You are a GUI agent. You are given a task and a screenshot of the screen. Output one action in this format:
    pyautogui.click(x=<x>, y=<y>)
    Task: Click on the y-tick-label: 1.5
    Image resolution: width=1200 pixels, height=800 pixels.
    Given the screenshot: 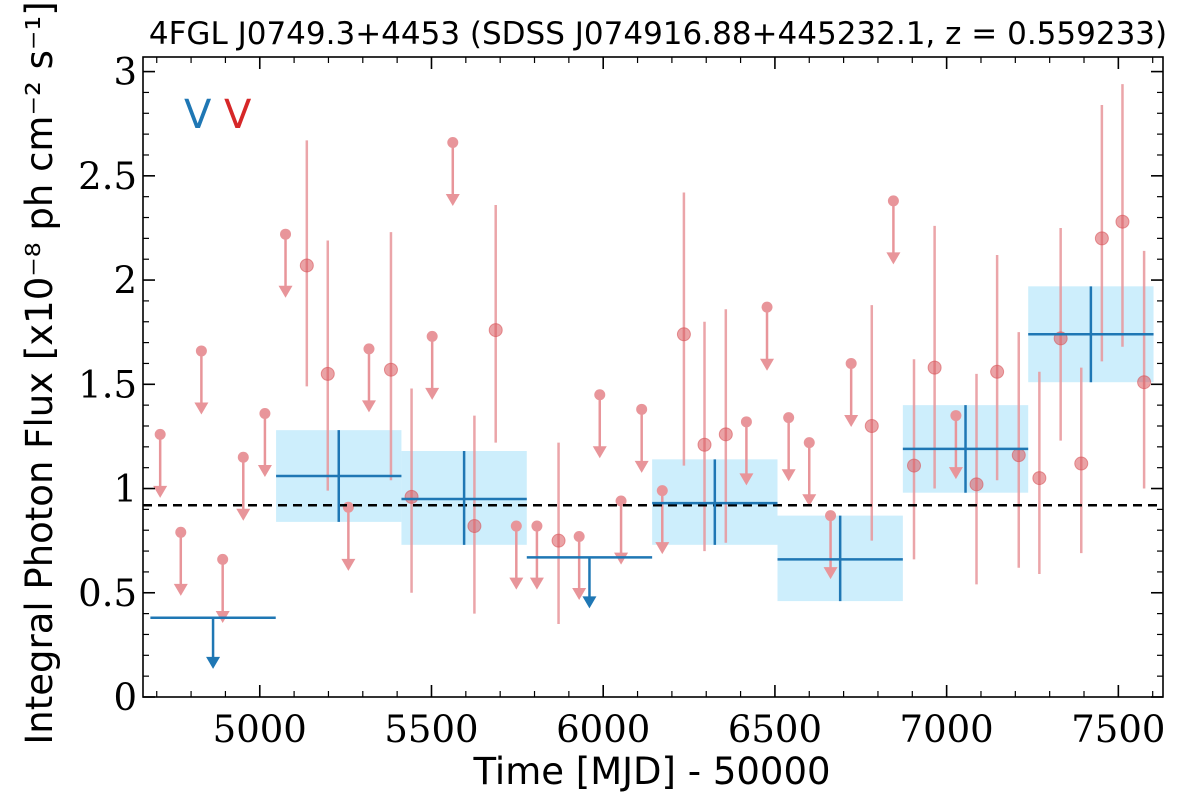 What is the action you would take?
    pyautogui.click(x=107, y=384)
    